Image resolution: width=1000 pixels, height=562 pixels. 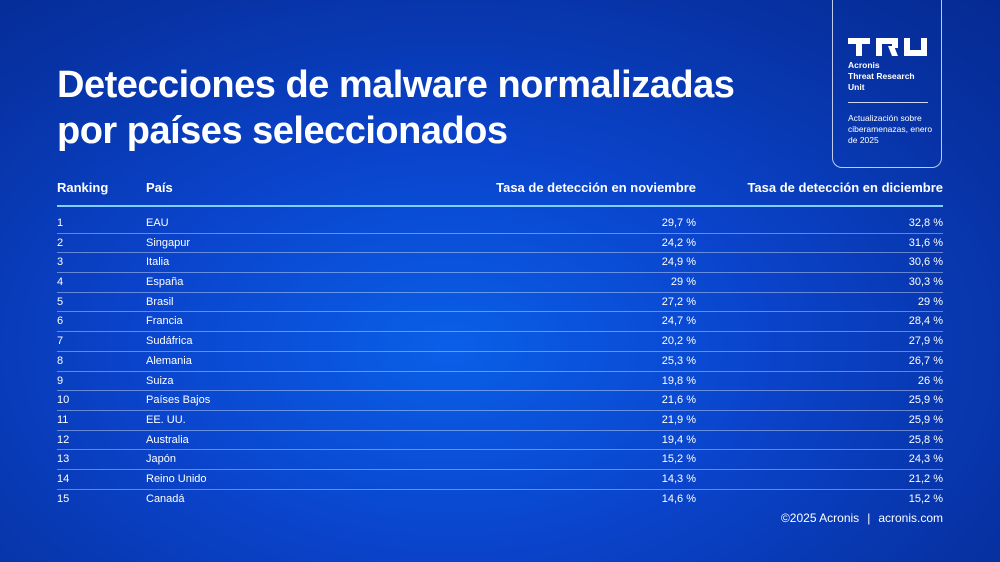 What do you see at coordinates (500, 342) in the screenshot?
I see `table-row: 7 Sudáfrica 20,2 % 27,9 %` at bounding box center [500, 342].